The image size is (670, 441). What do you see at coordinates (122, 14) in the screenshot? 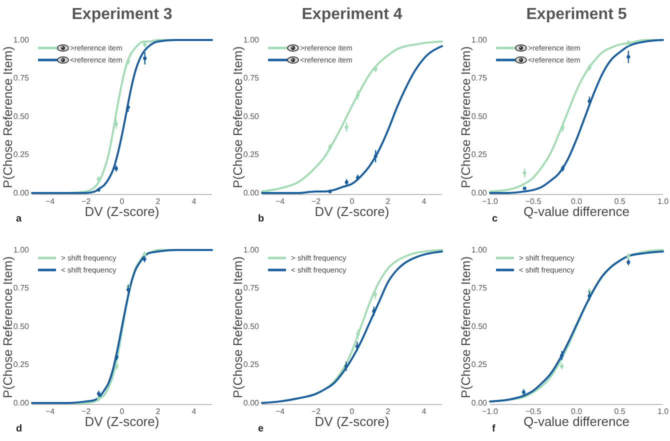
I see `chart-title: Experiment 3` at bounding box center [122, 14].